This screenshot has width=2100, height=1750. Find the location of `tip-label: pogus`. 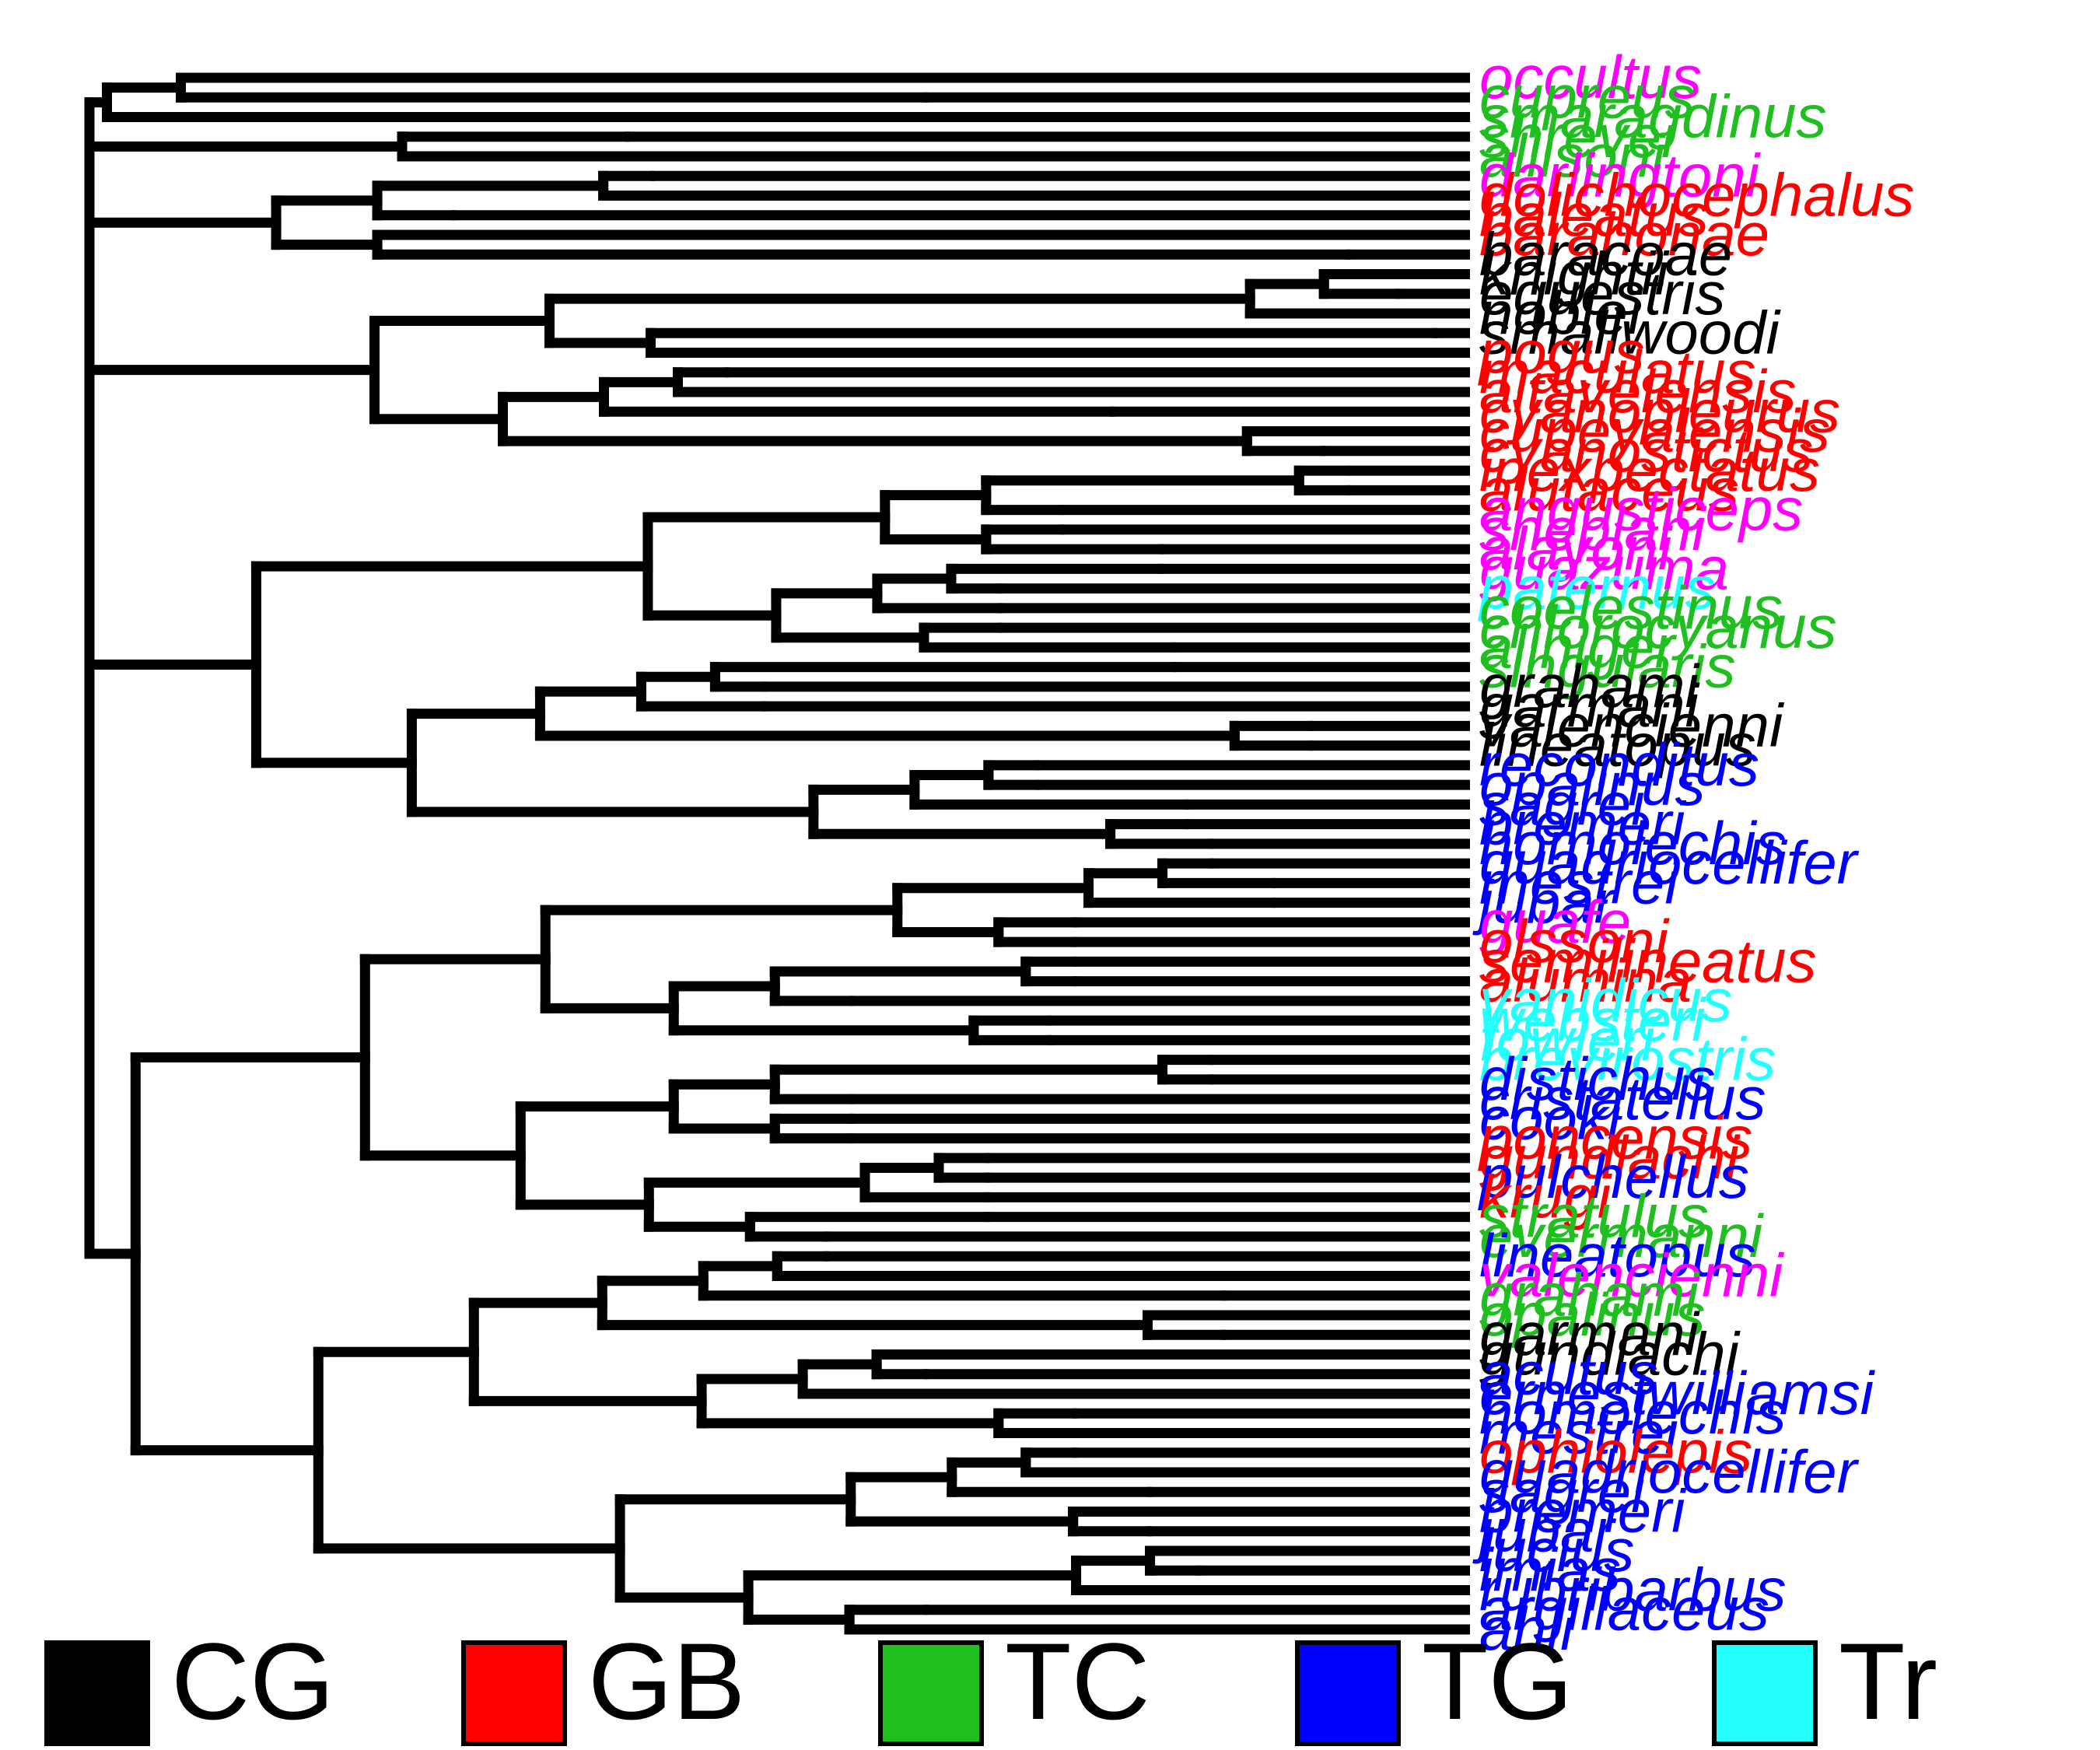

tip-label: pogus is located at coordinates (1562, 352).